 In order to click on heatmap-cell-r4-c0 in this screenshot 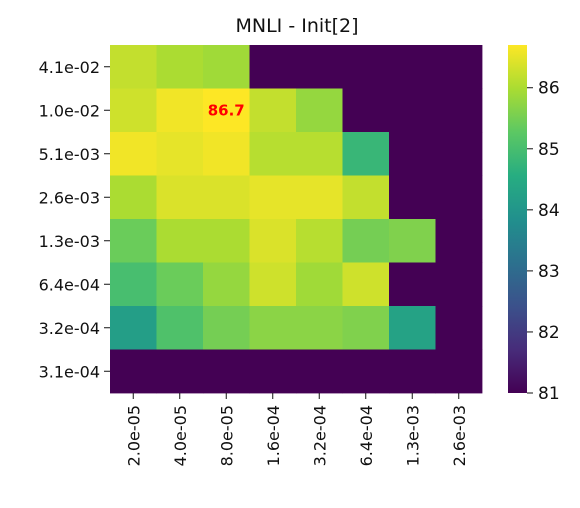, I will do `click(133, 241)`.